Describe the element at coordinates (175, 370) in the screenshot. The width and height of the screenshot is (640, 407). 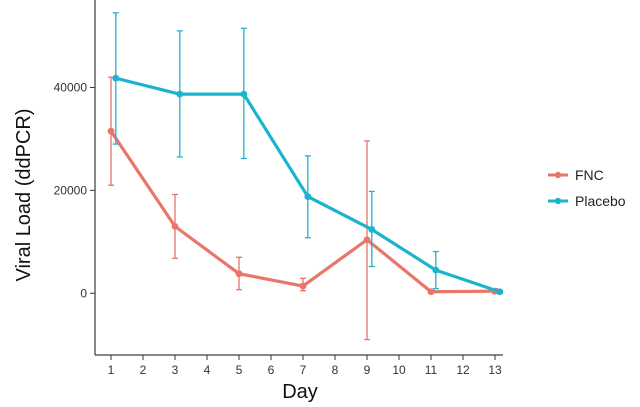
I see `x-tick-label: 3` at that location.